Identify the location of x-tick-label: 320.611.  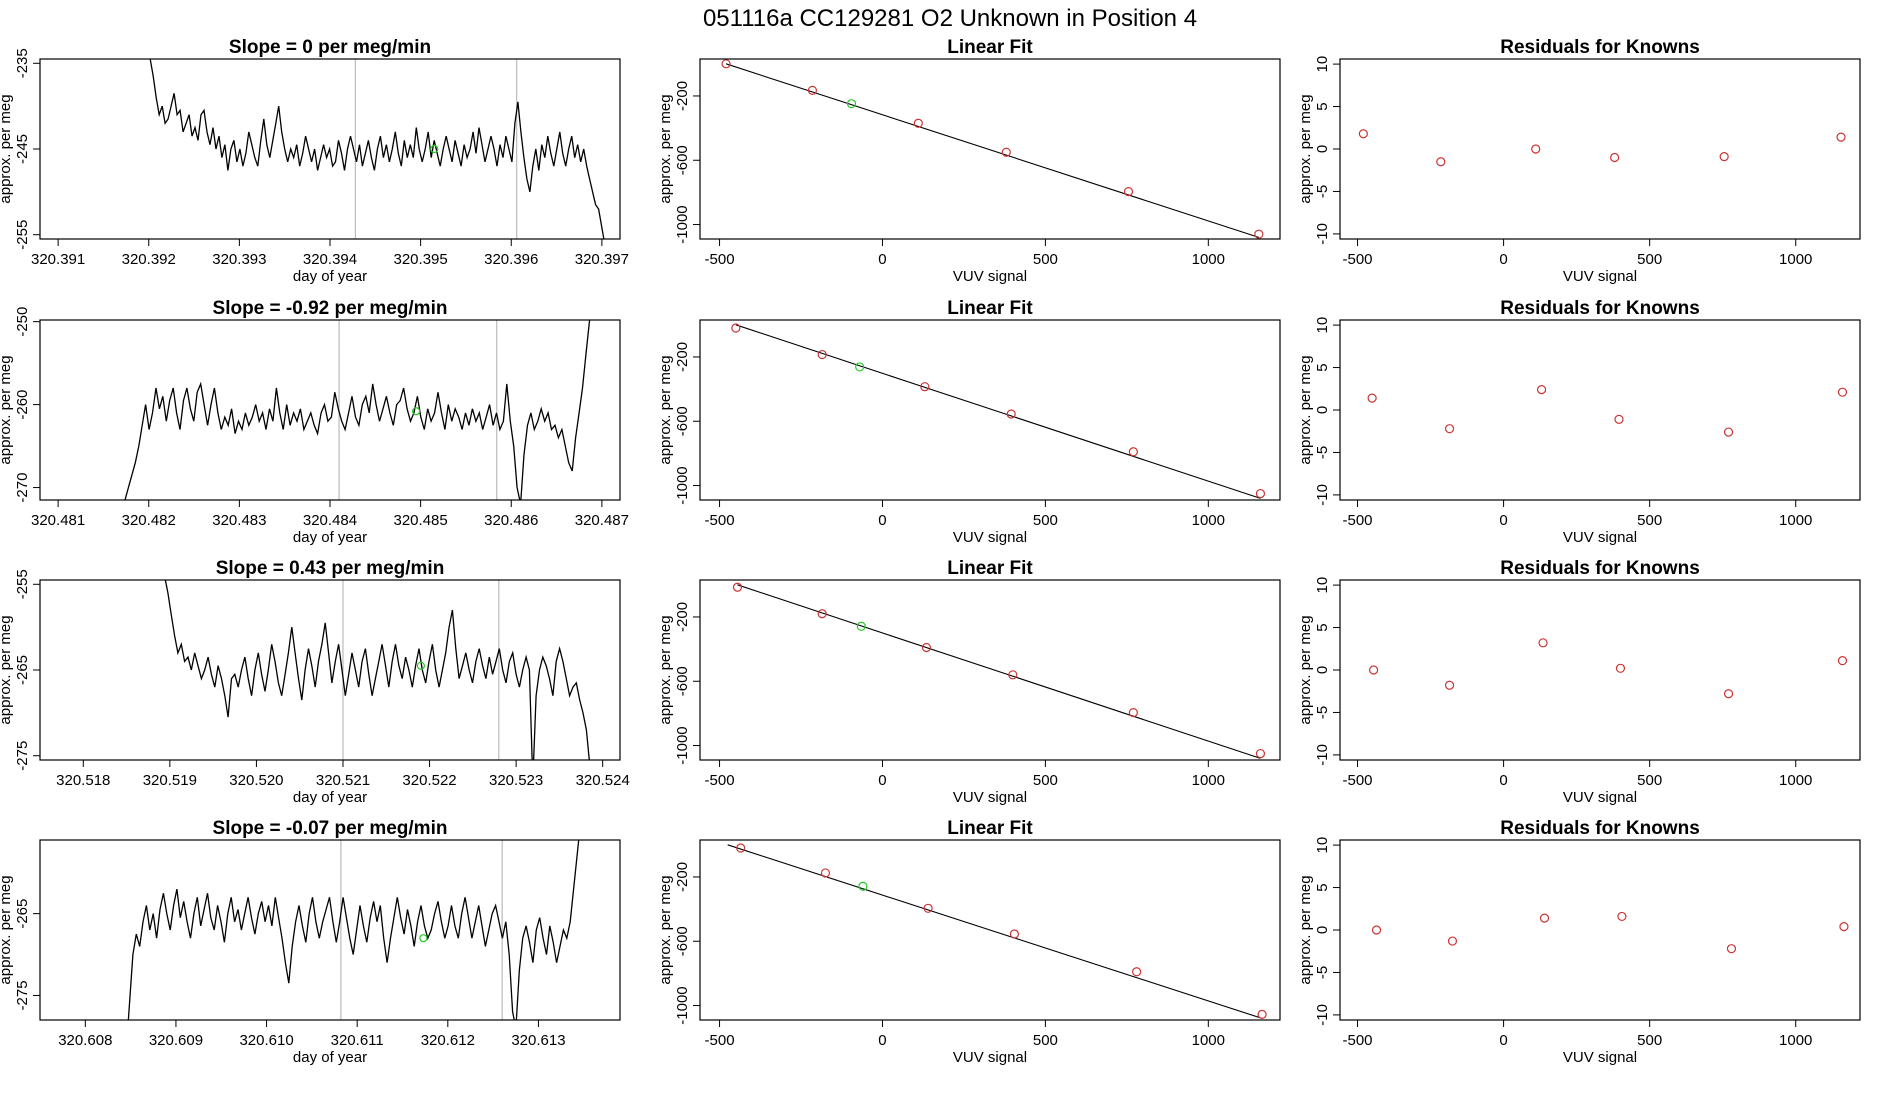
(357, 1040).